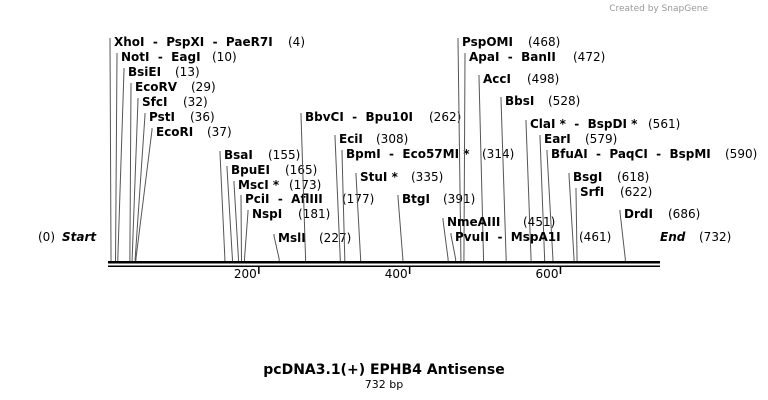 The width and height of the screenshot is (768, 400). Describe the element at coordinates (601, 139) in the screenshot. I see `site-position: (579)` at that location.